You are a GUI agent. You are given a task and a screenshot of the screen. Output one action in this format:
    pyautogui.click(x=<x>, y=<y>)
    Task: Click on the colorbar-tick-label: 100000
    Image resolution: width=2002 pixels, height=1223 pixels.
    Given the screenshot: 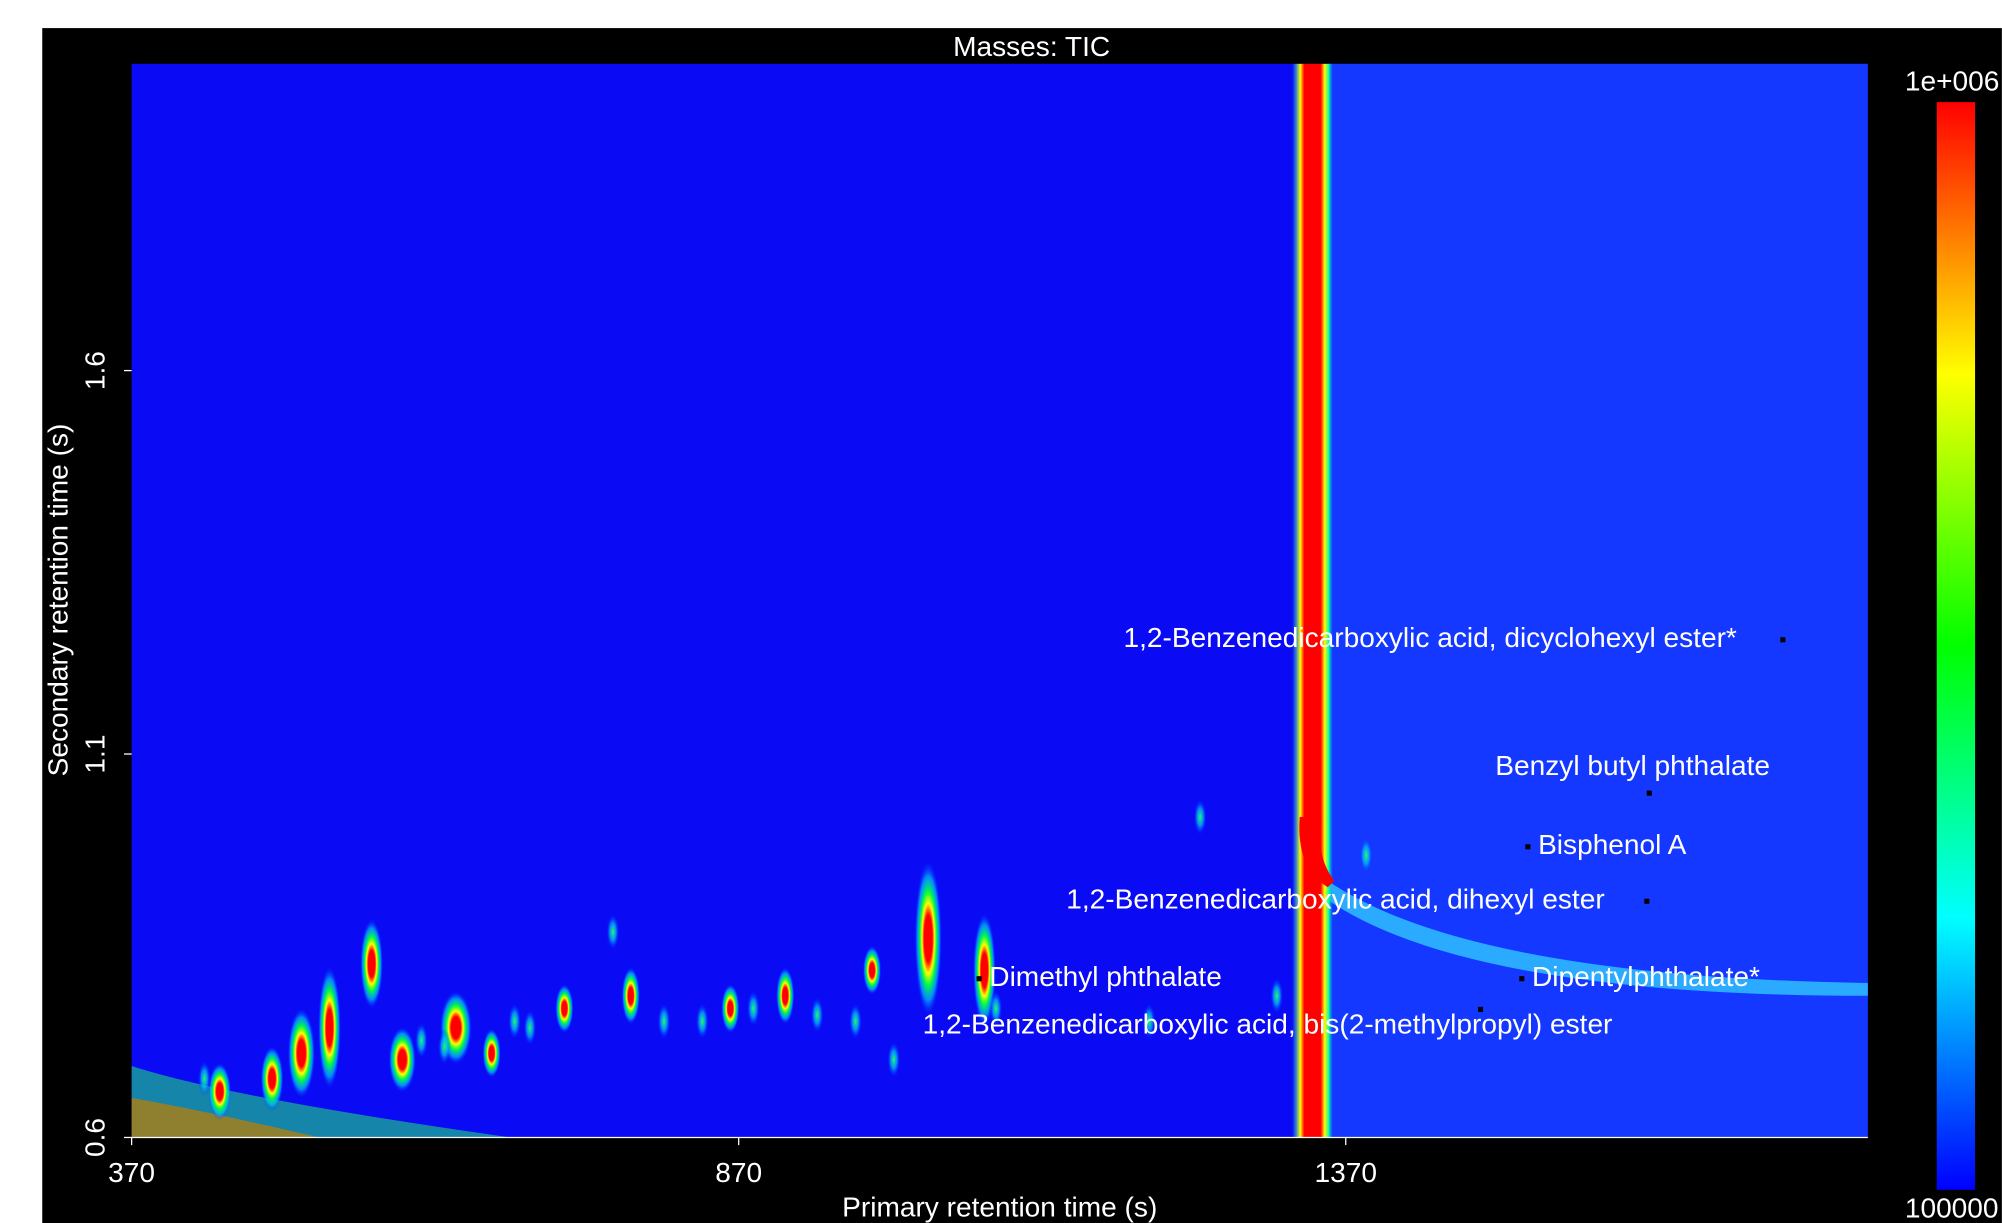 What is the action you would take?
    pyautogui.click(x=1952, y=1208)
    